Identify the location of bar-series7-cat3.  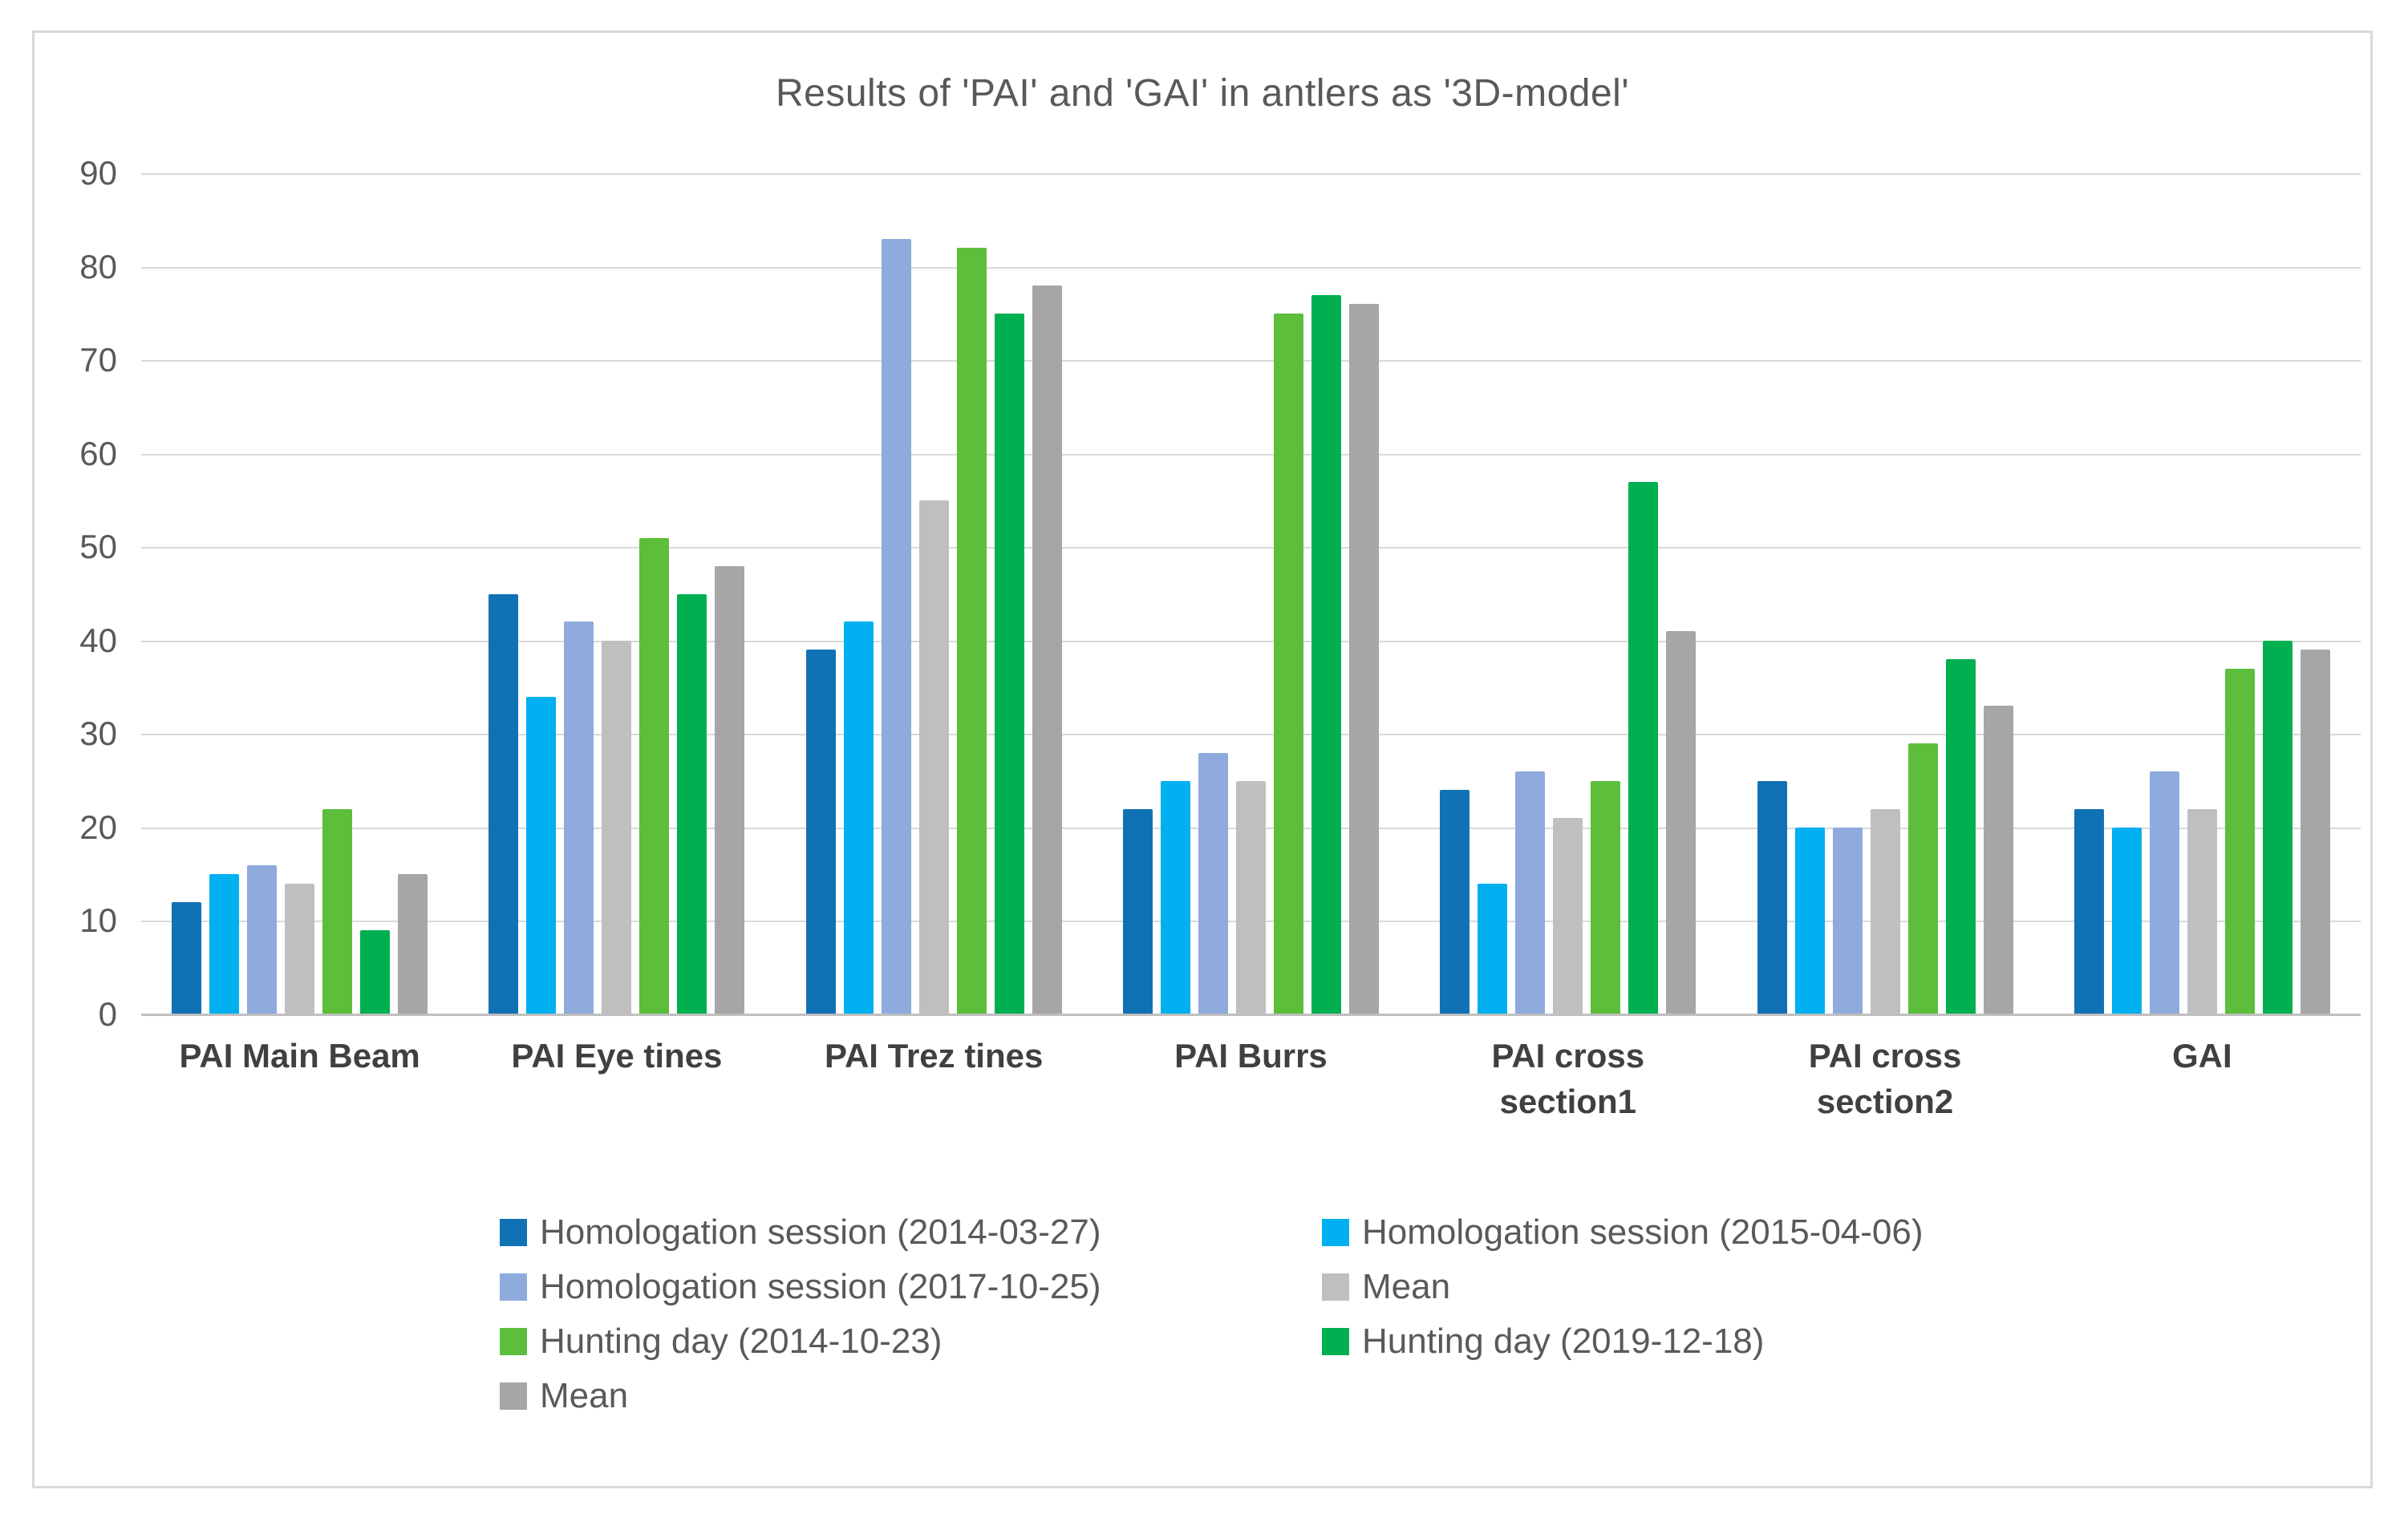
(1047, 649).